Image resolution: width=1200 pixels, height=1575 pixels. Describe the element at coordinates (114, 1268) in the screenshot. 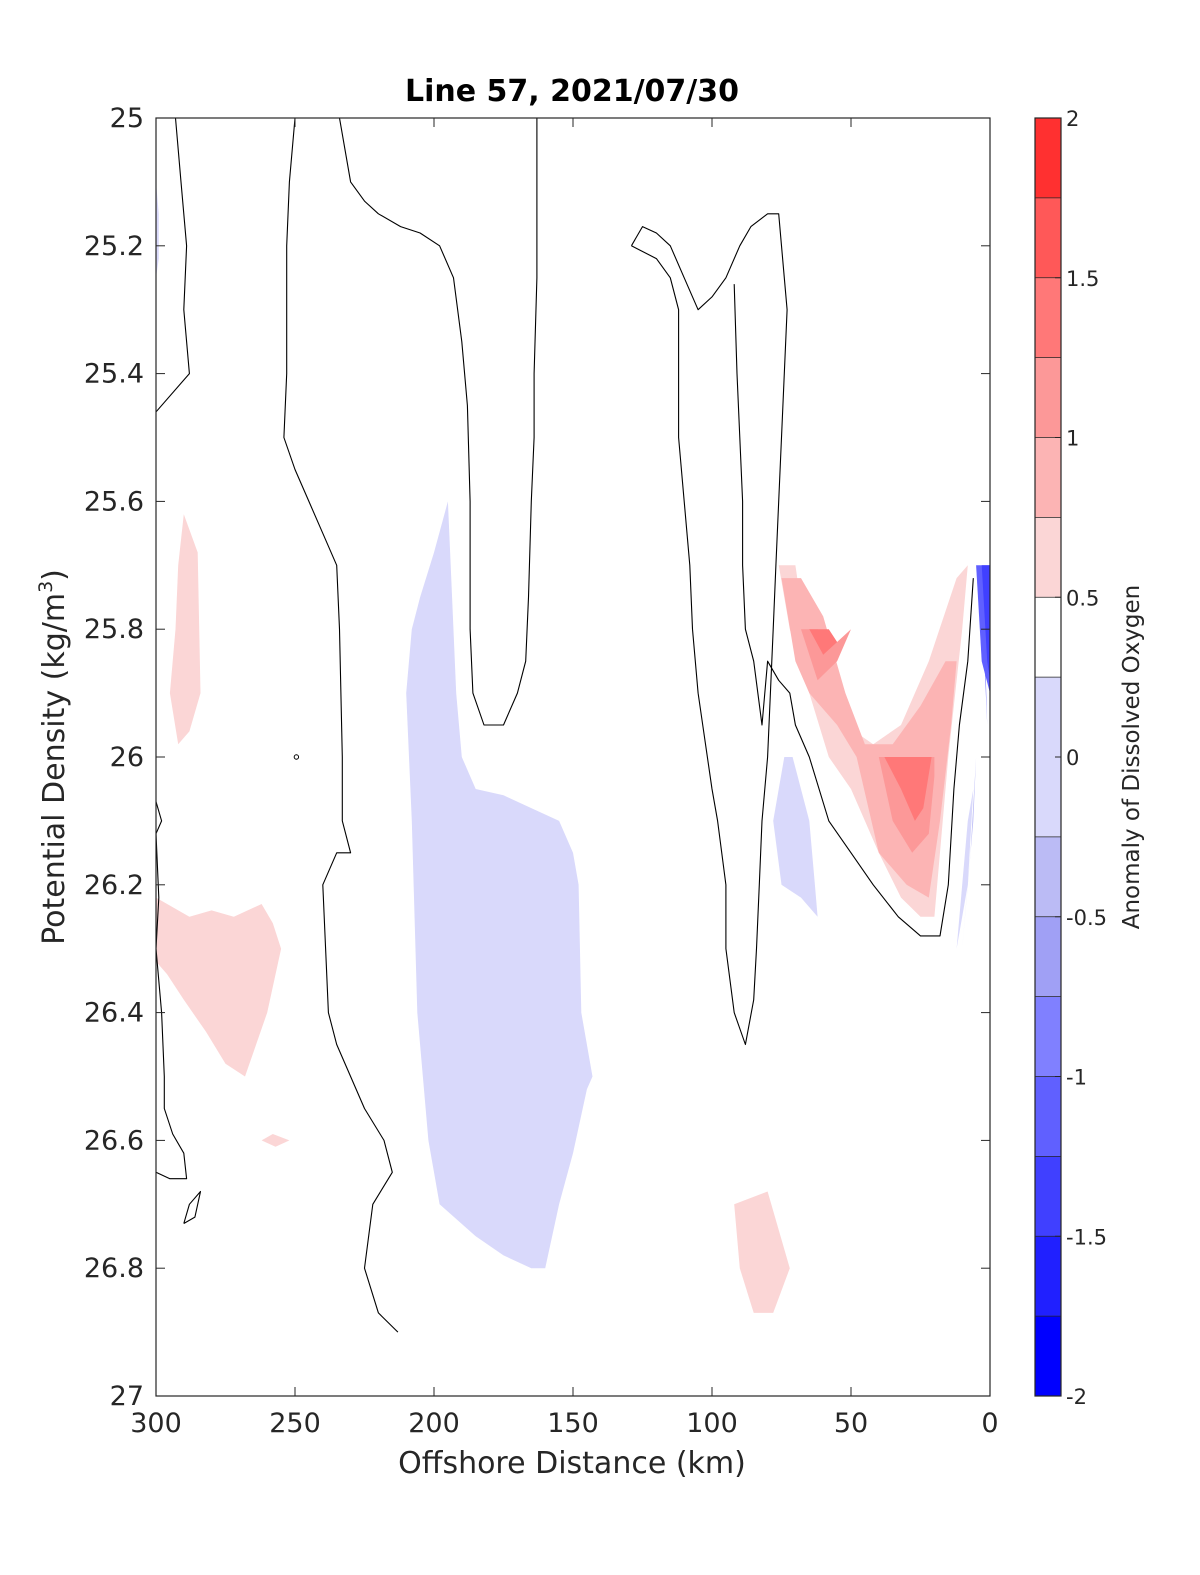

I see `y-tick-label: 26.8` at that location.